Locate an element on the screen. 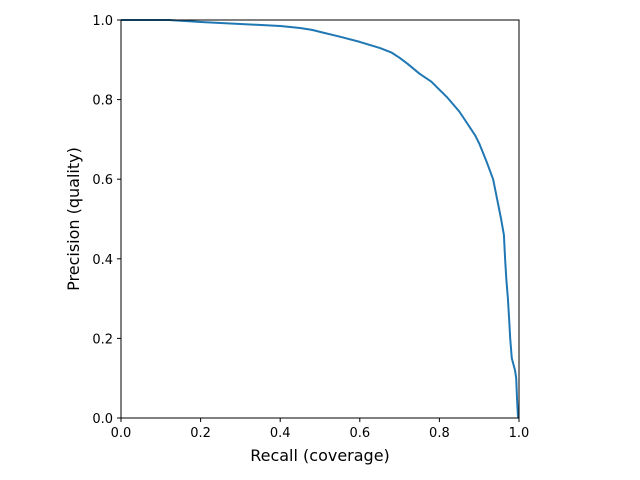  x-tick-label: 0.2 is located at coordinates (200, 433).